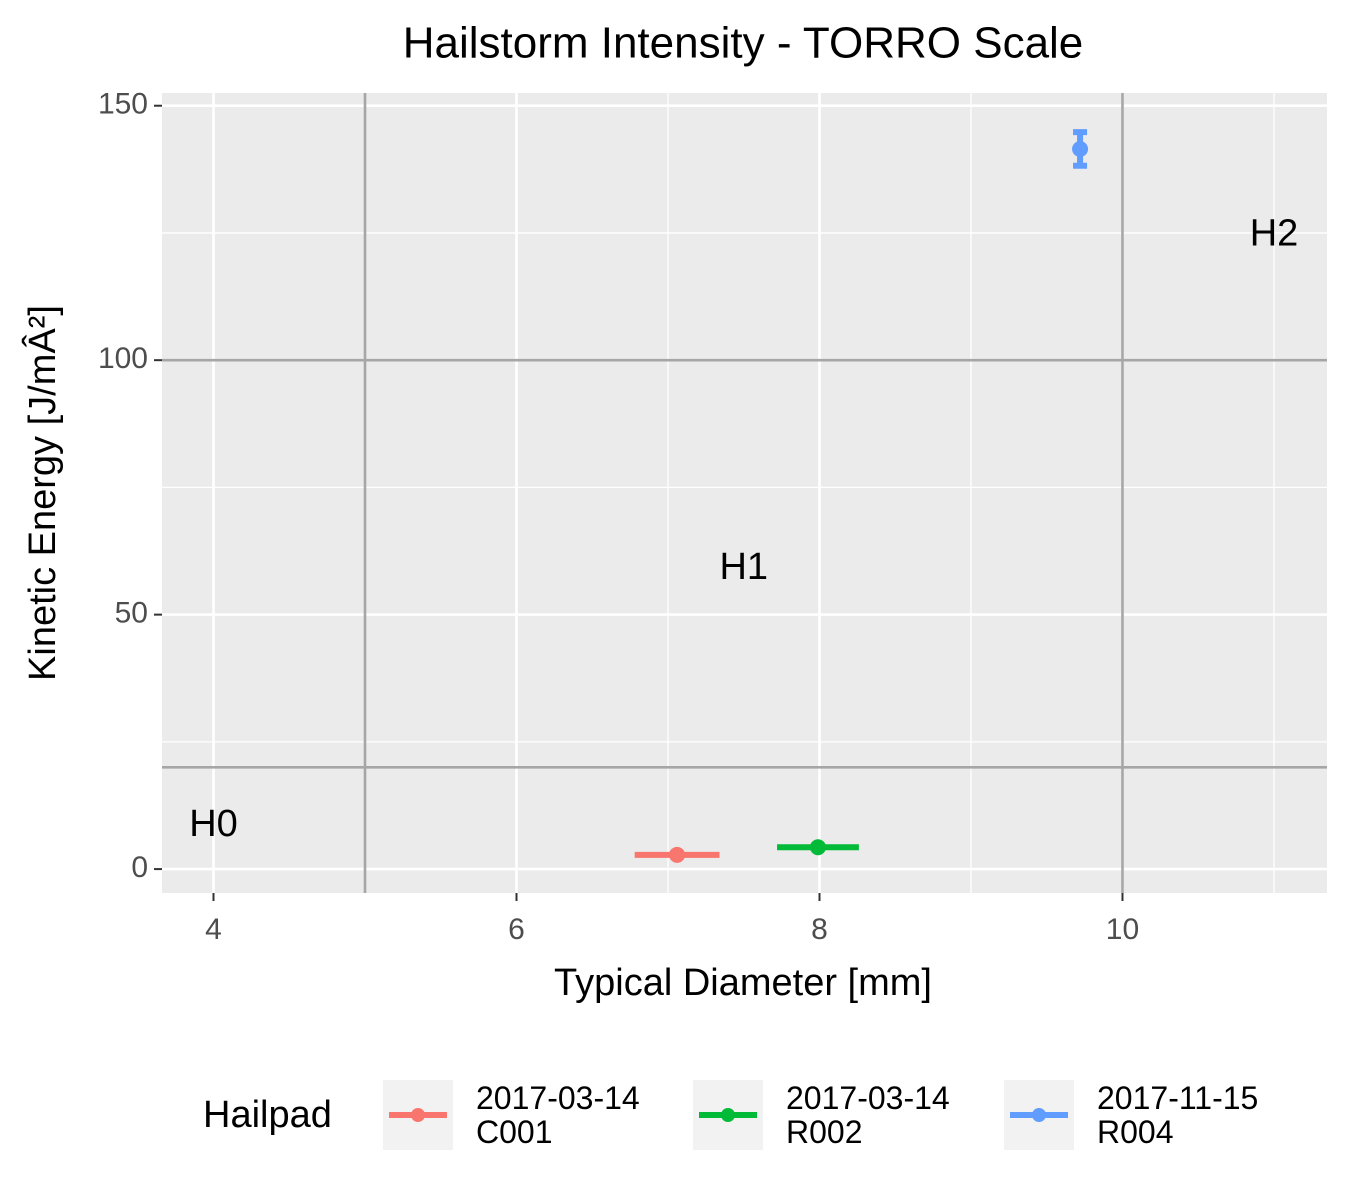 The image size is (1350, 1200). I want to click on y-axis-title: Kinetic Energy [J/mÂ²], so click(42, 493).